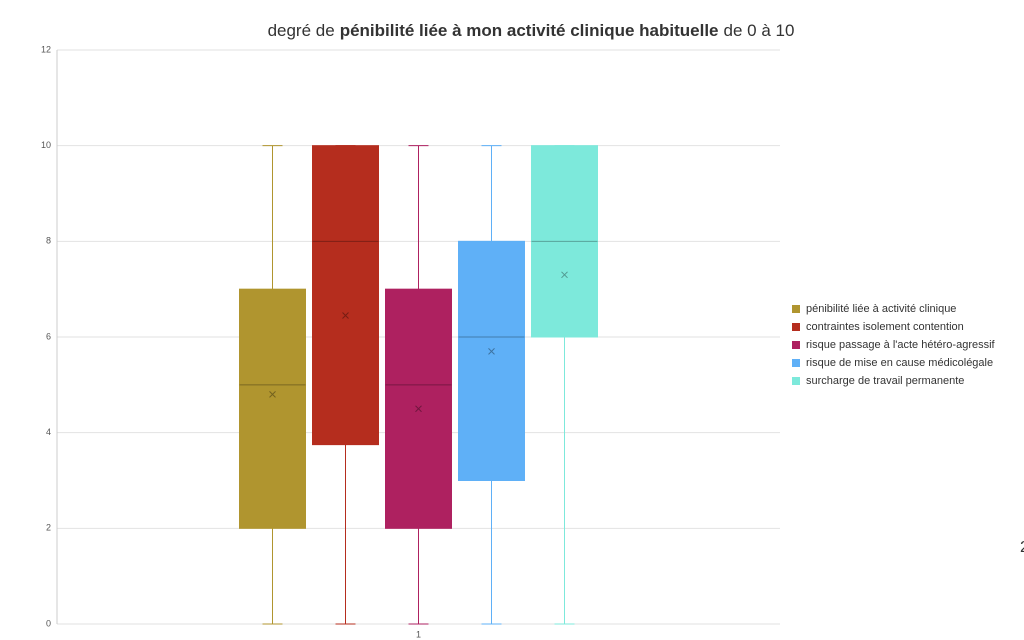  I want to click on x-tick-label: 1, so click(418, 634).